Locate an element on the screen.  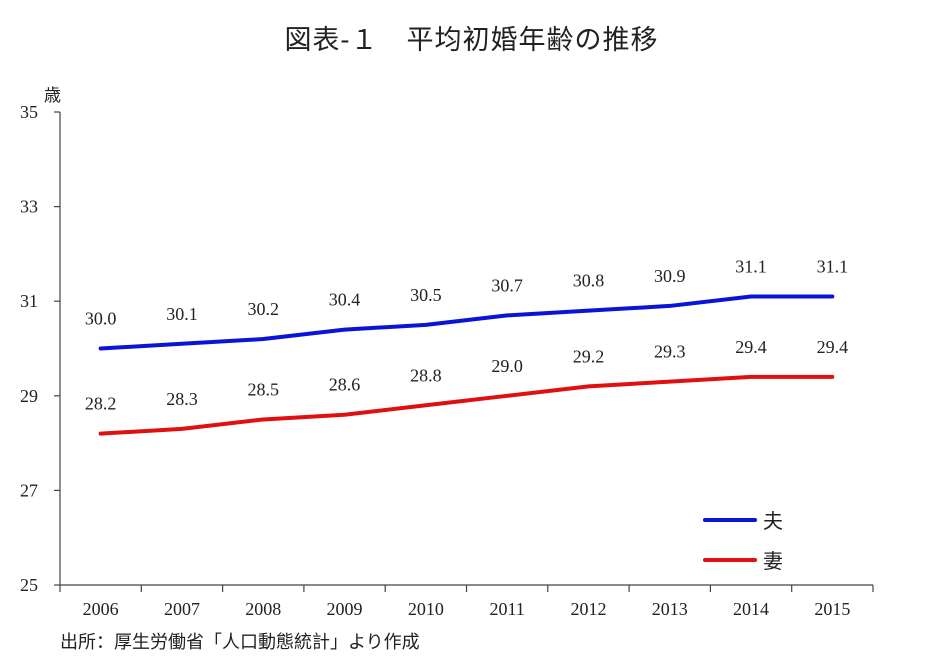
y-tick-label: 25 is located at coordinates (29, 585).